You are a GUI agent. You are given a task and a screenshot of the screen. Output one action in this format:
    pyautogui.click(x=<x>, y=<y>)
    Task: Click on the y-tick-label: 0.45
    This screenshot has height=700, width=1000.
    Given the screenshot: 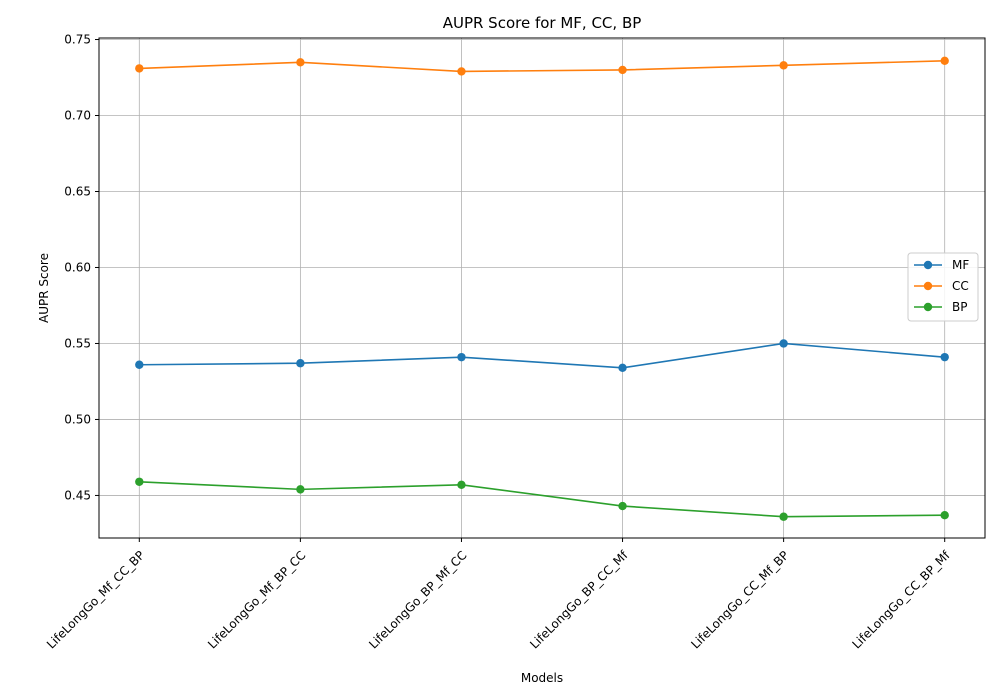 What is the action you would take?
    pyautogui.click(x=77, y=495)
    